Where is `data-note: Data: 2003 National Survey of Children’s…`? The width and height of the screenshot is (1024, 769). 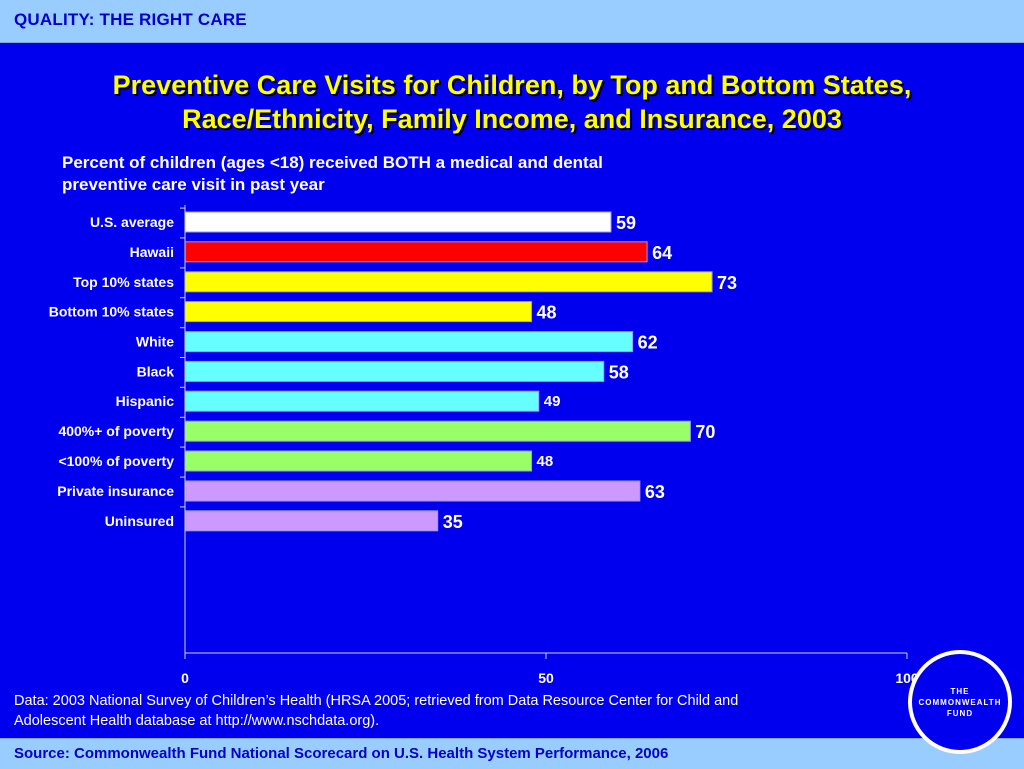 data-note: Data: 2003 National Survey of Children’s… is located at coordinates (376, 711).